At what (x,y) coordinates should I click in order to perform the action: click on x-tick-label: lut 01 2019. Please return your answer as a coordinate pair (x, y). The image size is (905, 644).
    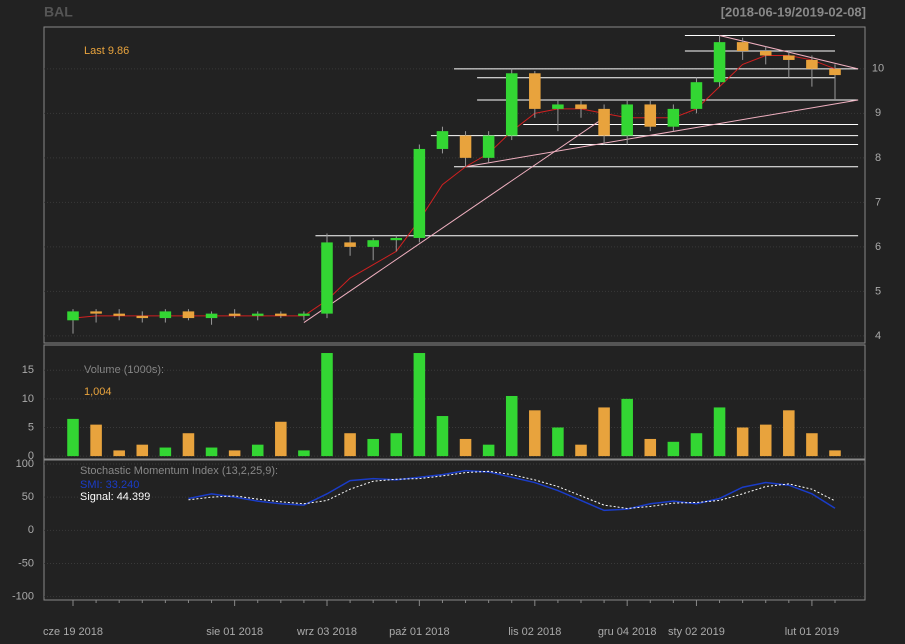
    Looking at the image, I should click on (812, 632).